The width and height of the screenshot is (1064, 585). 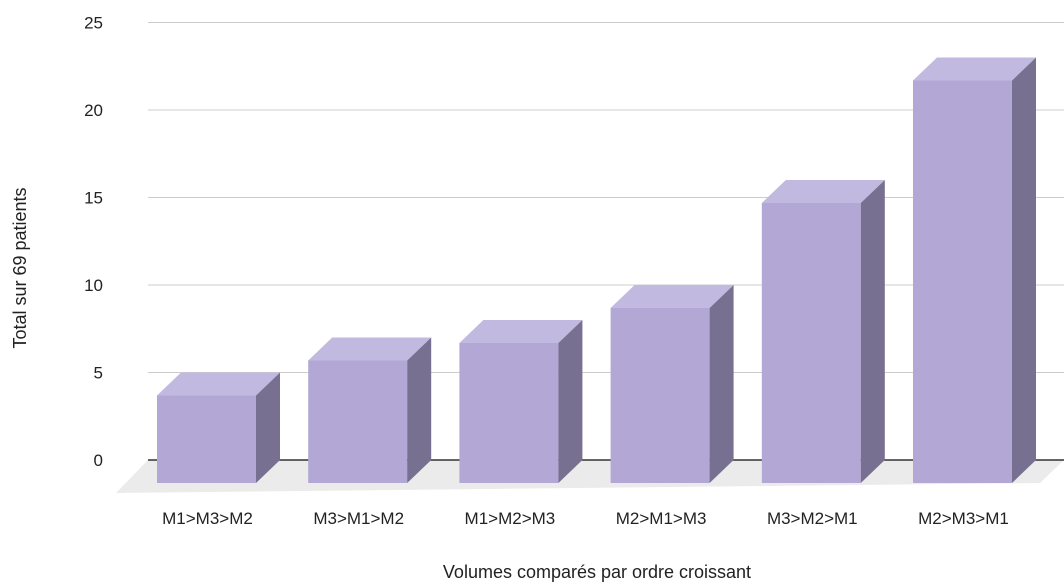 I want to click on y-tick-label: 10, so click(x=93, y=285).